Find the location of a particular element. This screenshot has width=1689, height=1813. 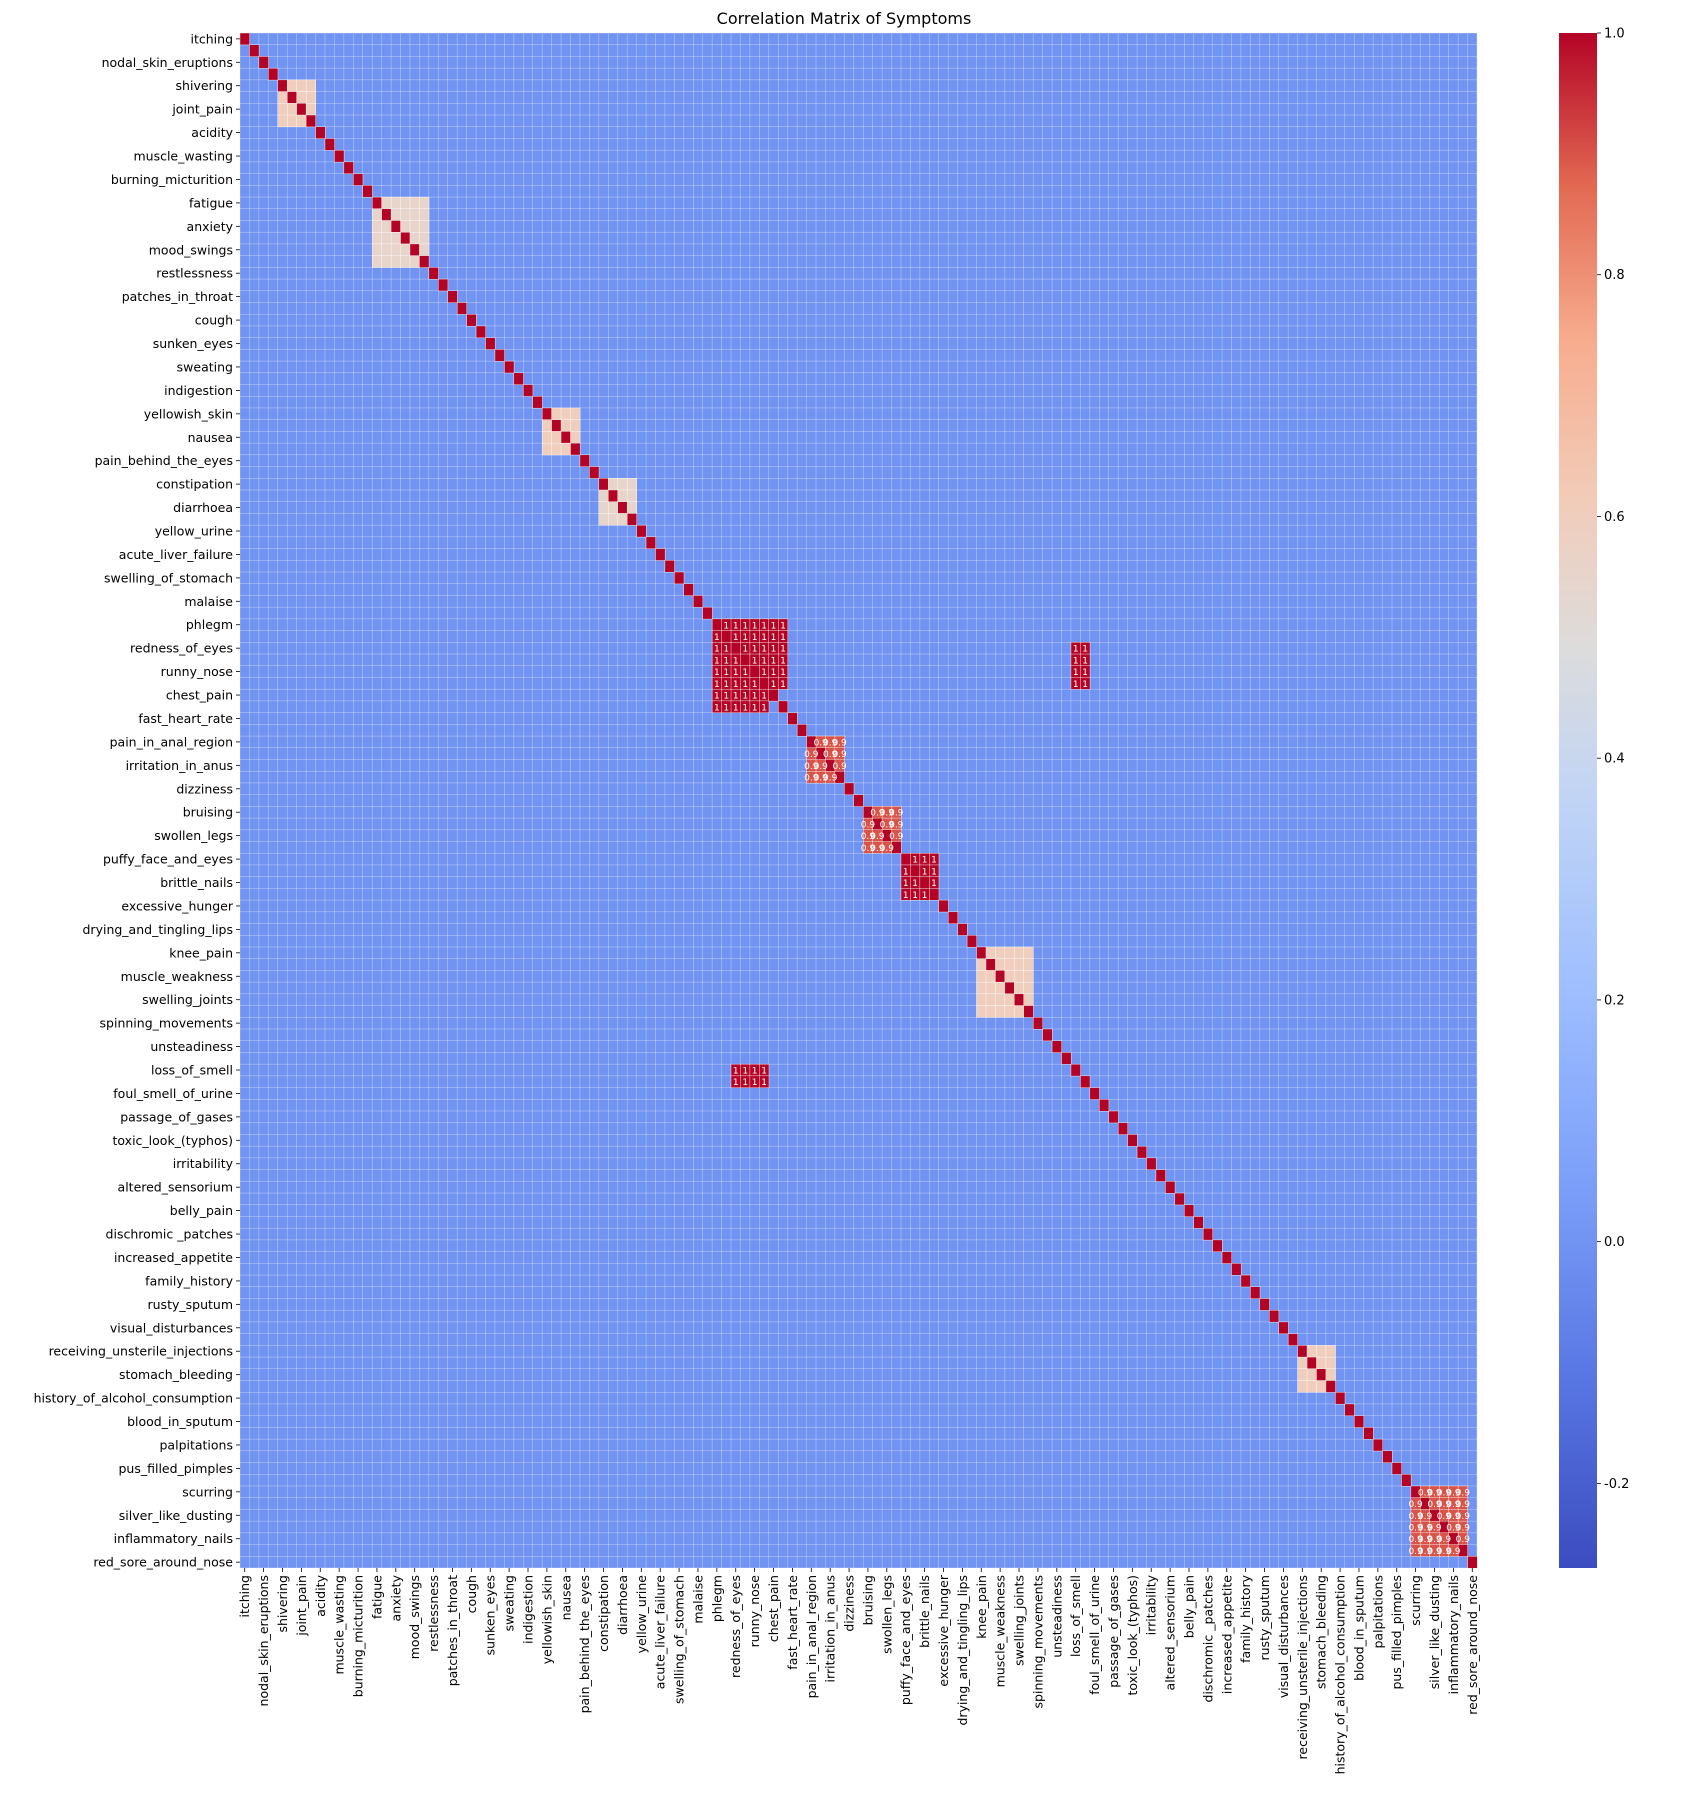

y-tick-label: shivering is located at coordinates (204, 85).